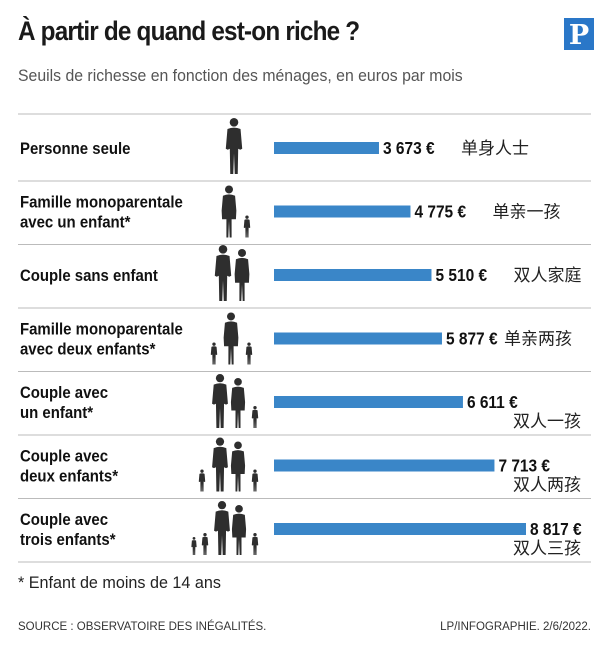  Describe the element at coordinates (495, 149) in the screenshot. I see `annotation-label: 单身人士` at that location.